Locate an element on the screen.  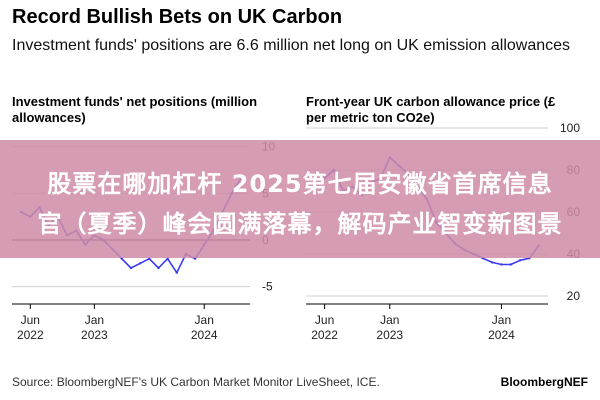
y-tick-label: 20 is located at coordinates (574, 296).